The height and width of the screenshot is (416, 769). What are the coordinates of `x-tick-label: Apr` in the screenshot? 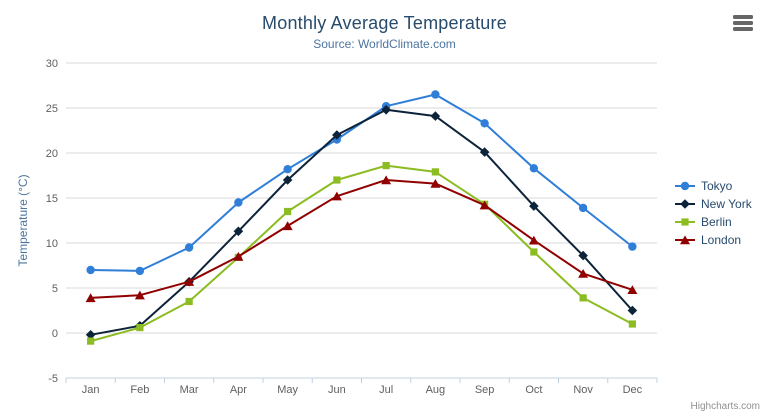 It's located at (238, 390).